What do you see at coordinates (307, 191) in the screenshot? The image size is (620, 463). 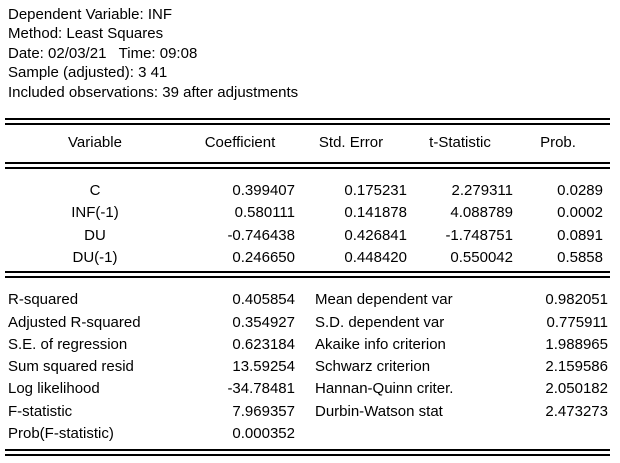 I see `table-row: C 0.399407 0.175231 2.279311 0.0289` at bounding box center [307, 191].